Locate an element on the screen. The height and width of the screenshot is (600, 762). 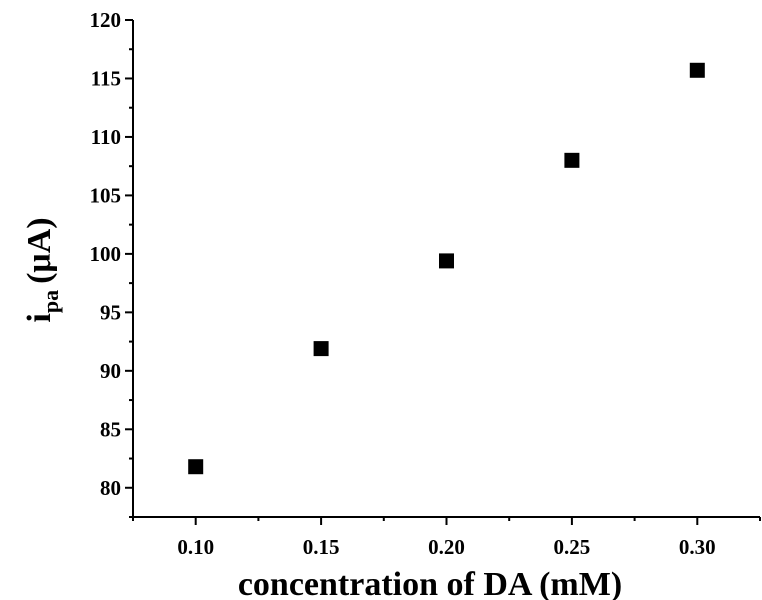
x-ticks: 0.10 0.15 0.20 0.25 0.30 is located at coordinates (446, 538).